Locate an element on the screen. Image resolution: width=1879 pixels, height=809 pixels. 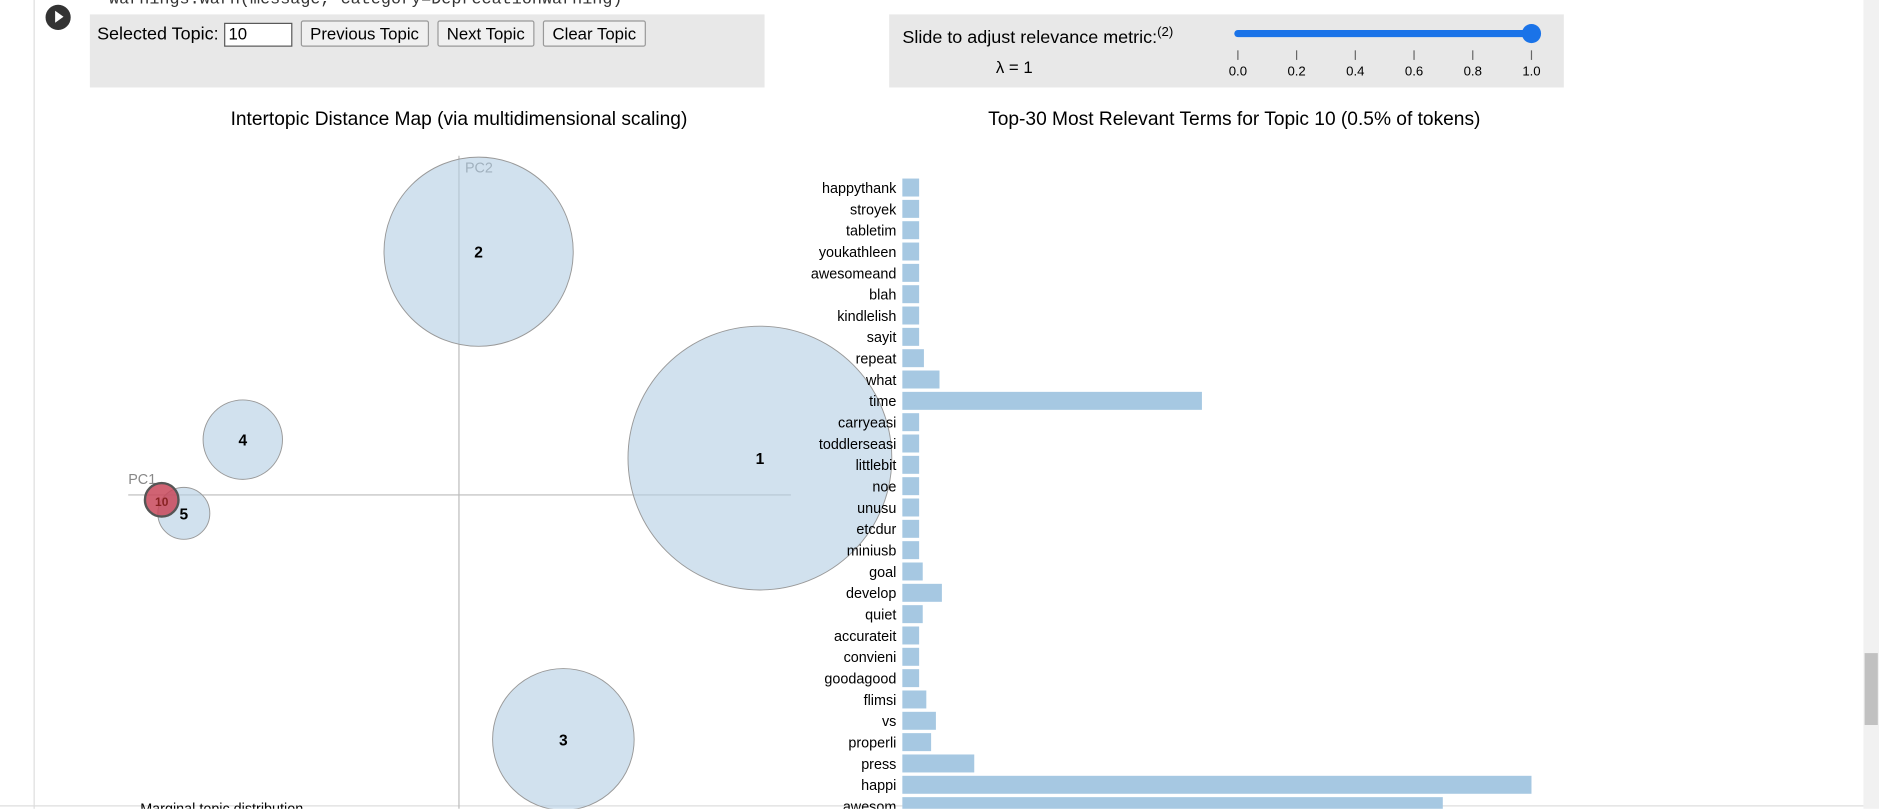
term-label: accurateit is located at coordinates (865, 637).